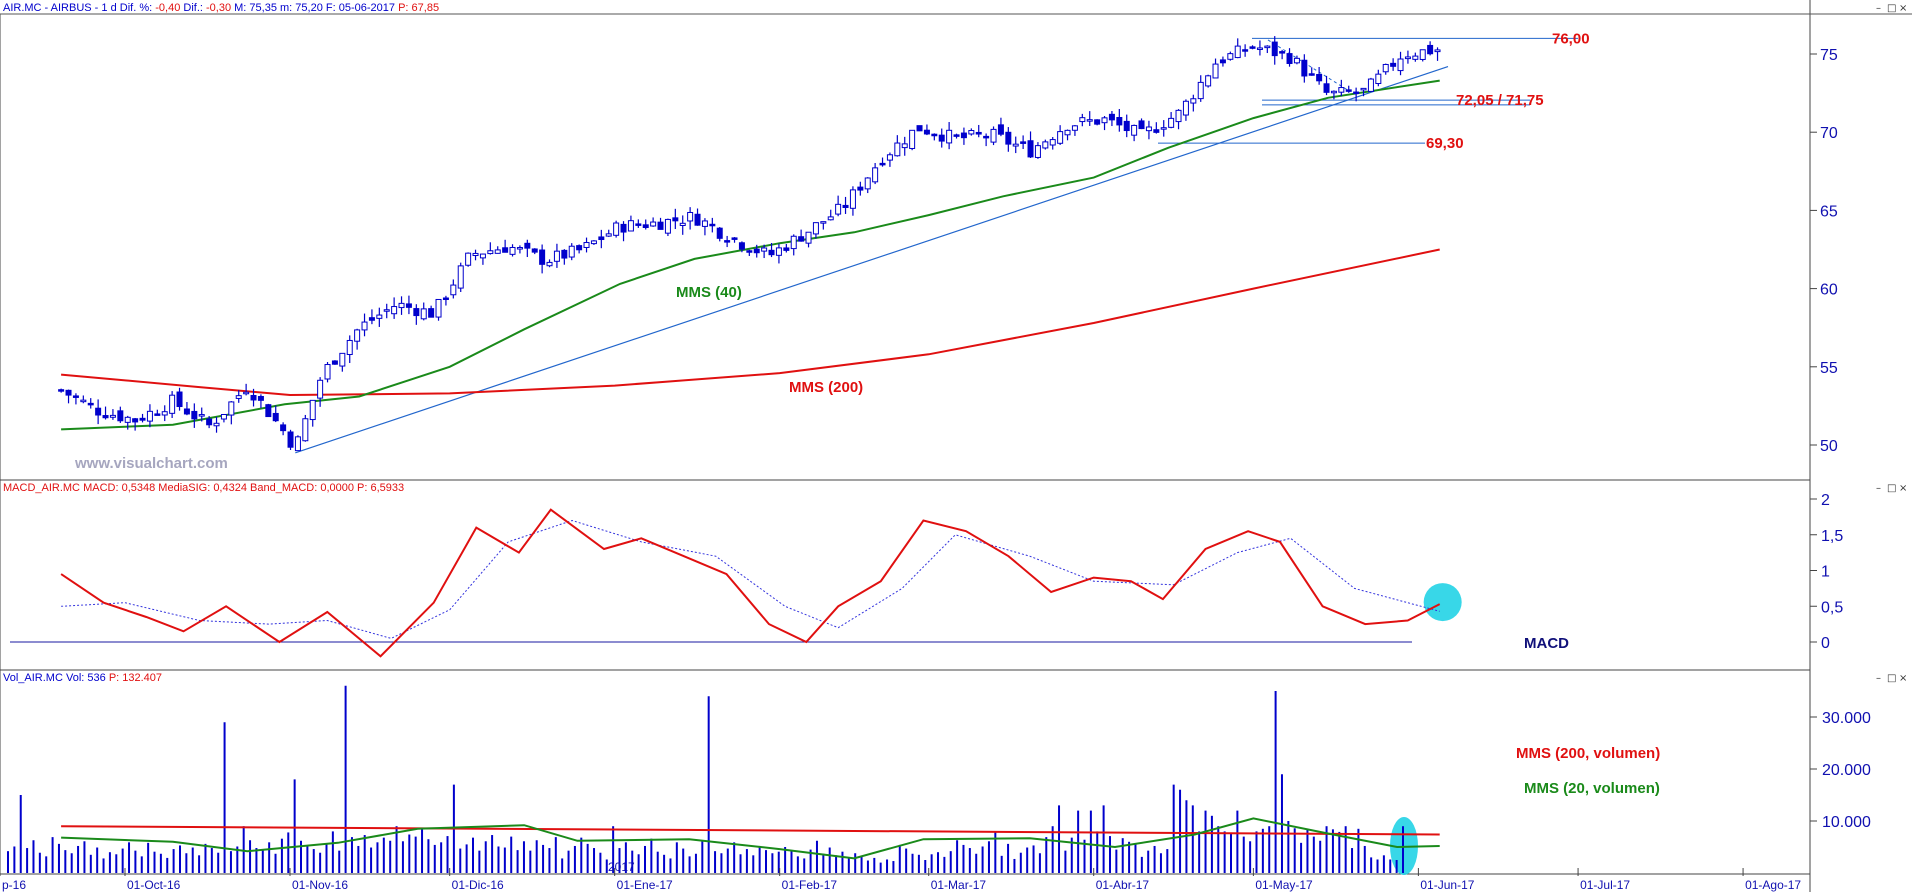 The width and height of the screenshot is (1912, 892). I want to click on x-tick-label: 01-Oct-16, so click(154, 885).